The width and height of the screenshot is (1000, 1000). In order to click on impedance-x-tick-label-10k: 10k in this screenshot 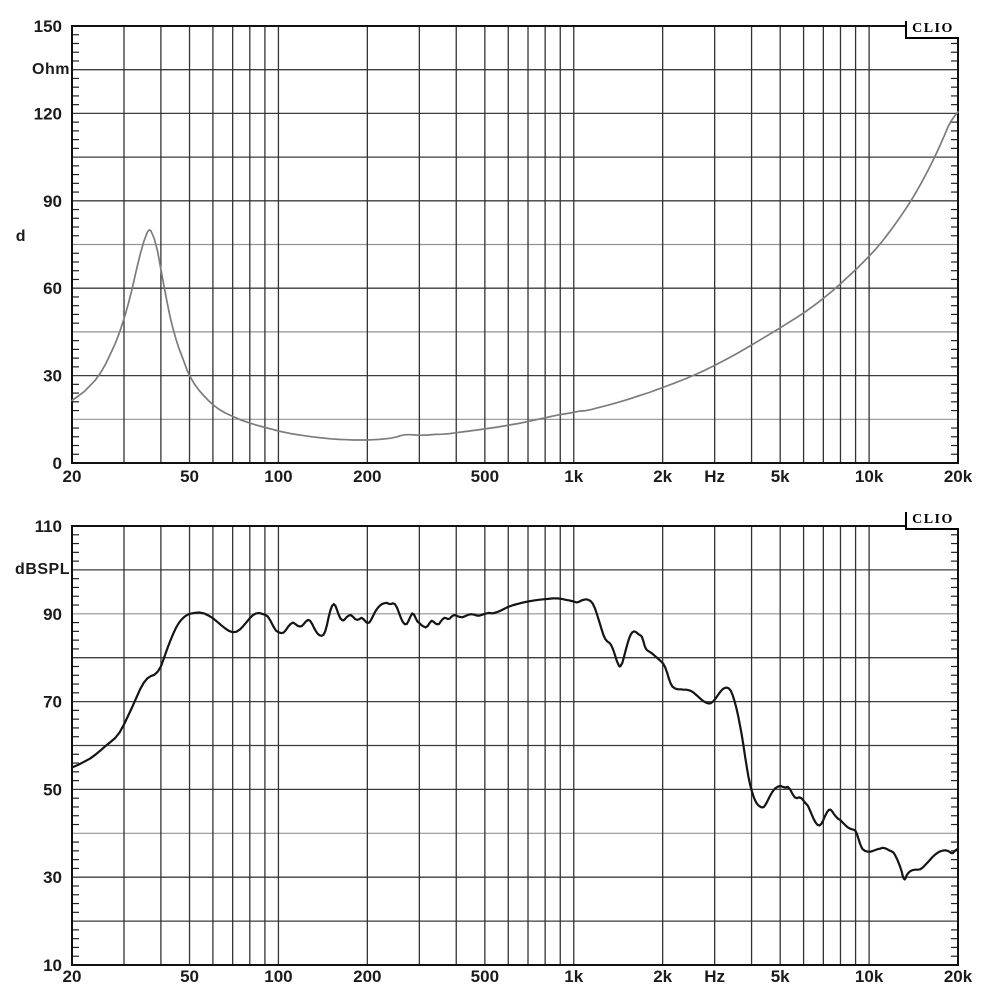, I will do `click(869, 476)`.